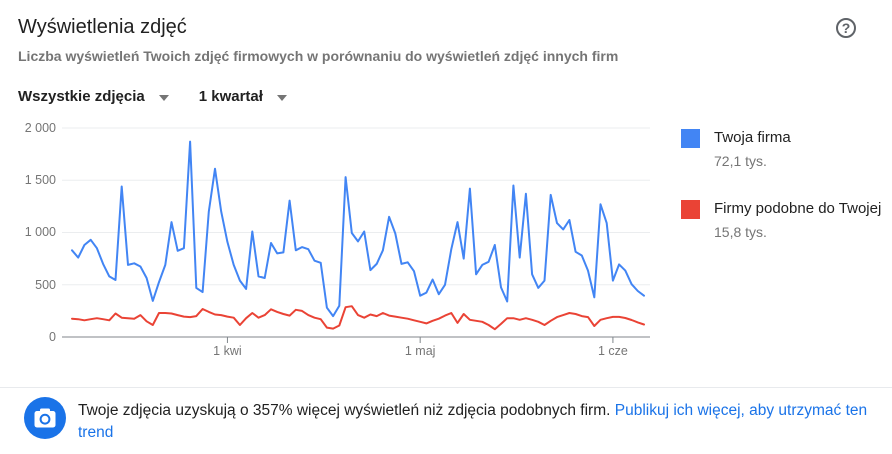  I want to click on y-axis-label: 2 000, so click(40, 128).